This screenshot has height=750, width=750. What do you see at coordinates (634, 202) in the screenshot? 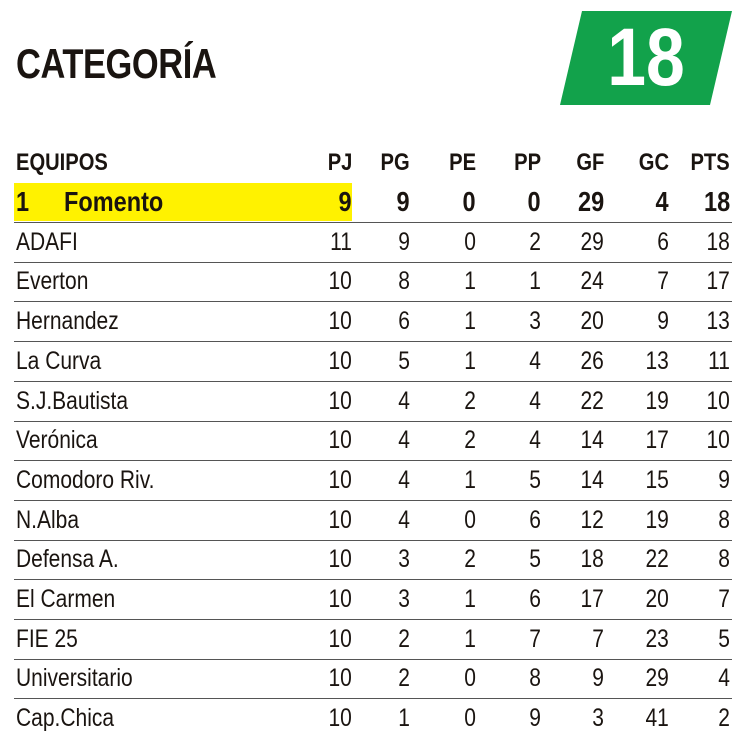
I see `cell-gc: 4` at bounding box center [634, 202].